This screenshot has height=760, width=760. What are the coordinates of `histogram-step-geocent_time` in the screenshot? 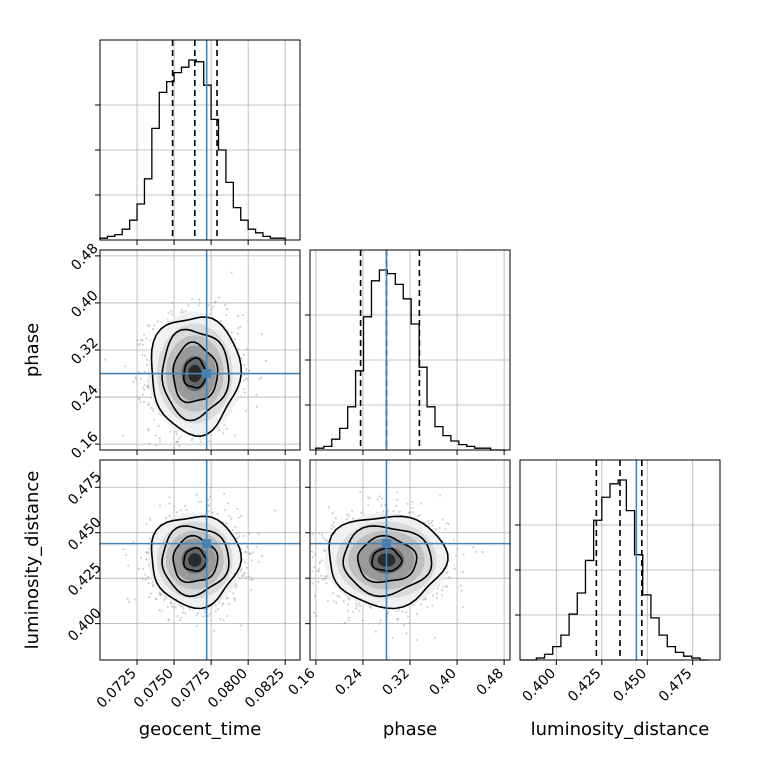 It's located at (192, 149).